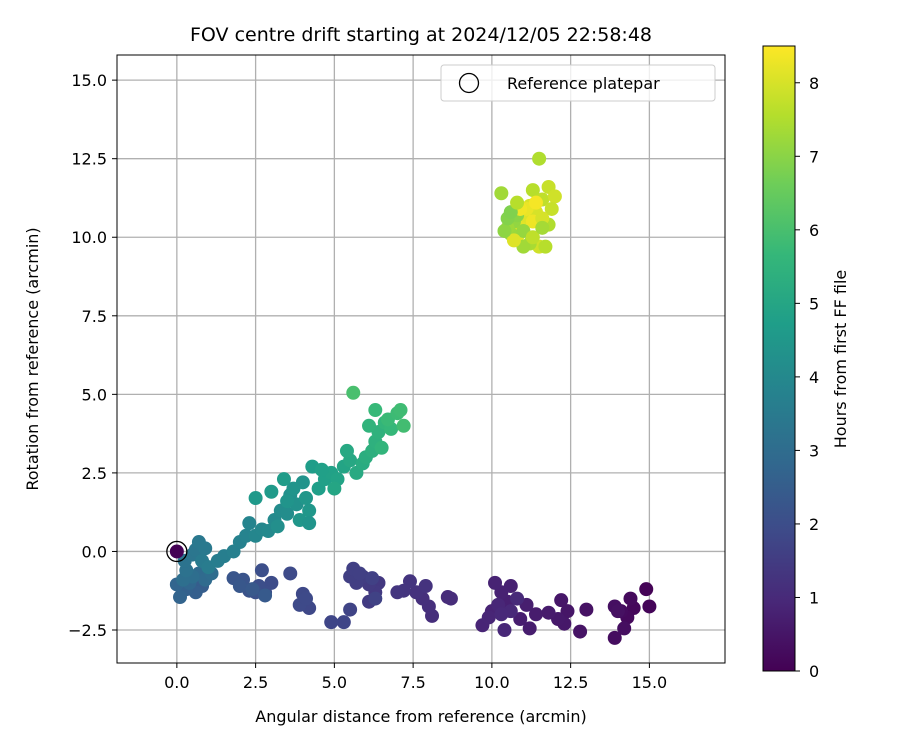 This screenshot has height=750, width=900. Describe the element at coordinates (840, 359) in the screenshot. I see `colorbar-label: Hours from first FF file` at that location.